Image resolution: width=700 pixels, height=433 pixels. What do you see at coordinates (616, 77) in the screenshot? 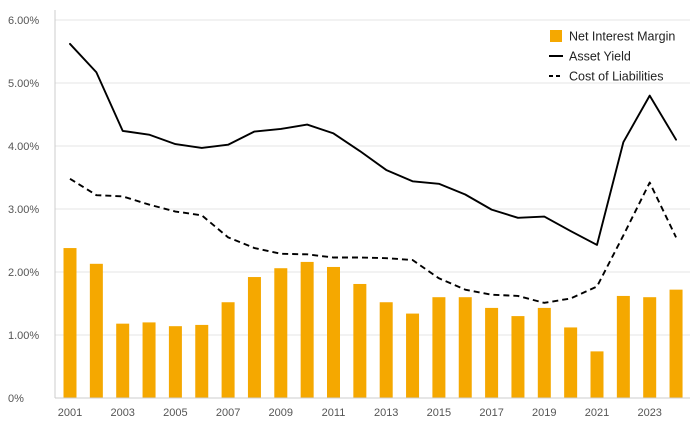
I see `legend-label: Cost of Liabilities` at bounding box center [616, 77].